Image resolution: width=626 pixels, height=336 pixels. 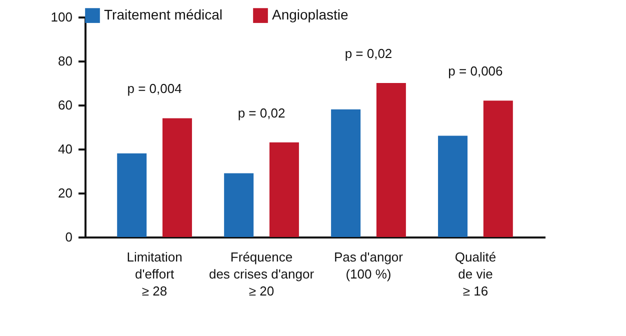 What do you see at coordinates (154, 274) in the screenshot?
I see `x-tick-label: Limitation d'effort ≥ 28` at bounding box center [154, 274].